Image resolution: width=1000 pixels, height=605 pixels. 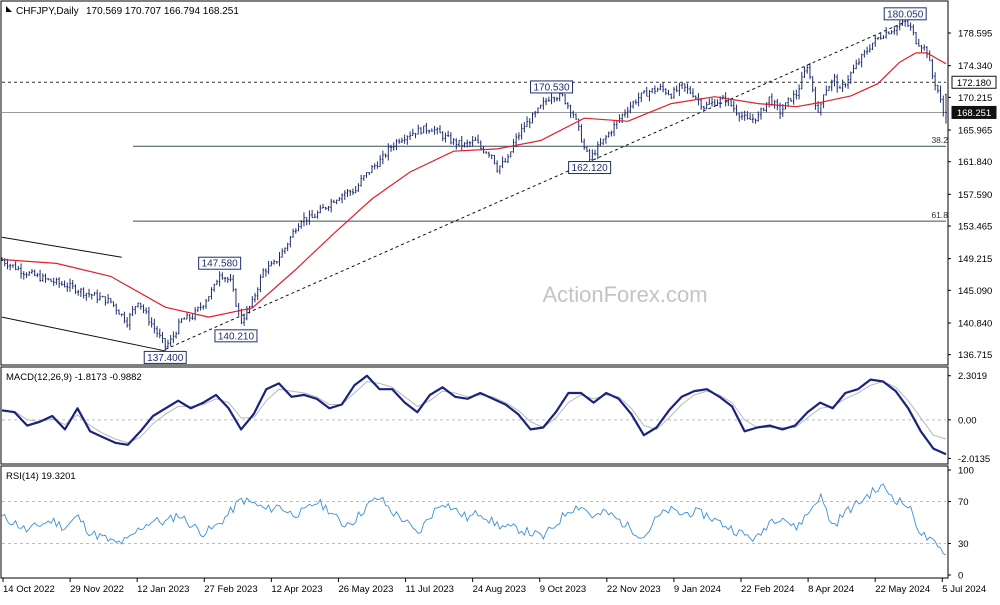 I want to click on x-tick-label: 14 Oct 2022, so click(x=29, y=589).